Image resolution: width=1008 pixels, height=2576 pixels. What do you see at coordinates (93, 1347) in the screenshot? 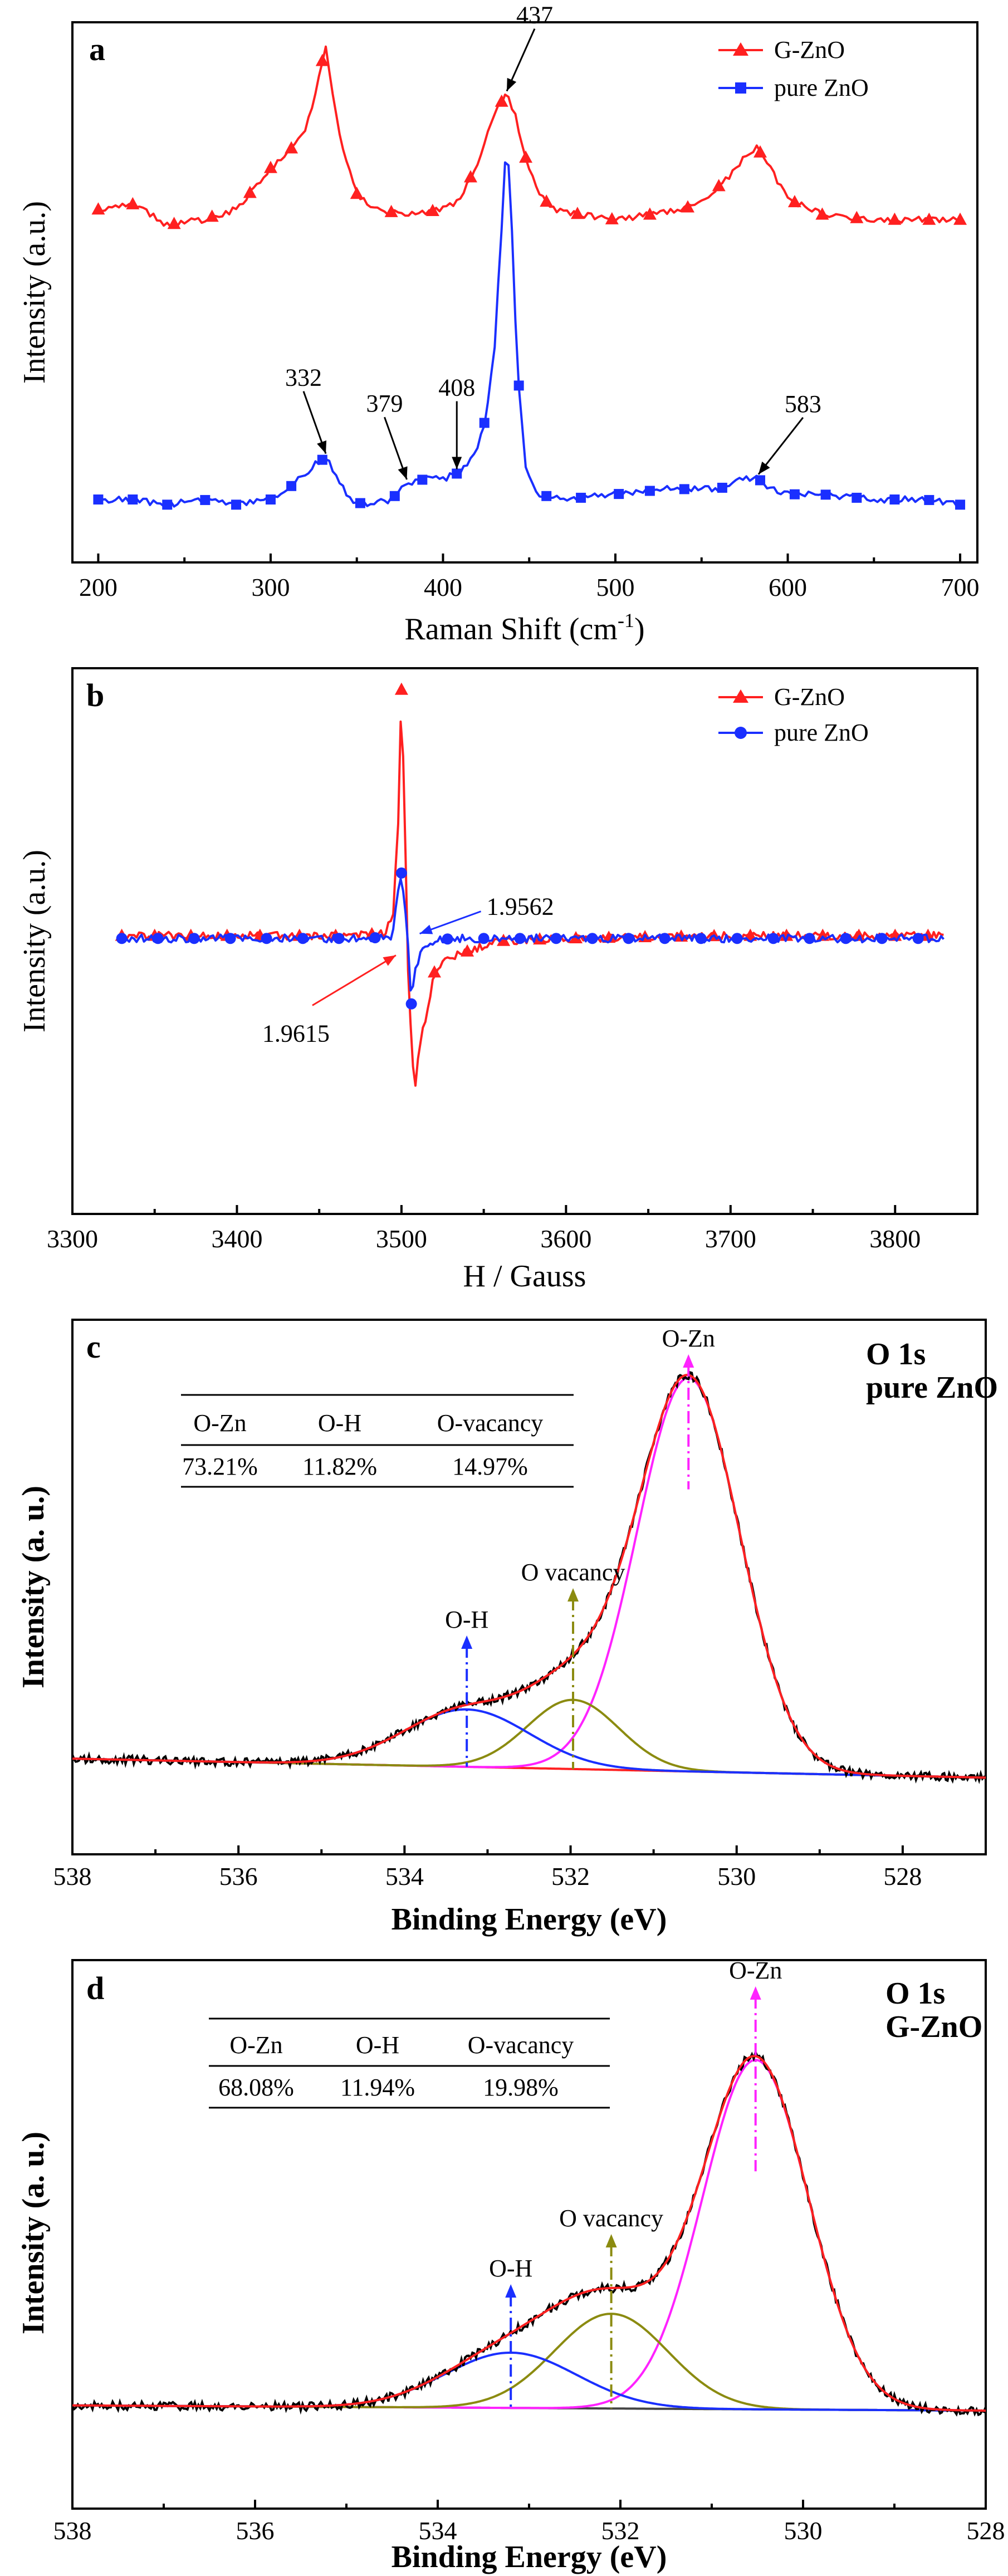
I see `panel-letter-c: c` at bounding box center [93, 1347].